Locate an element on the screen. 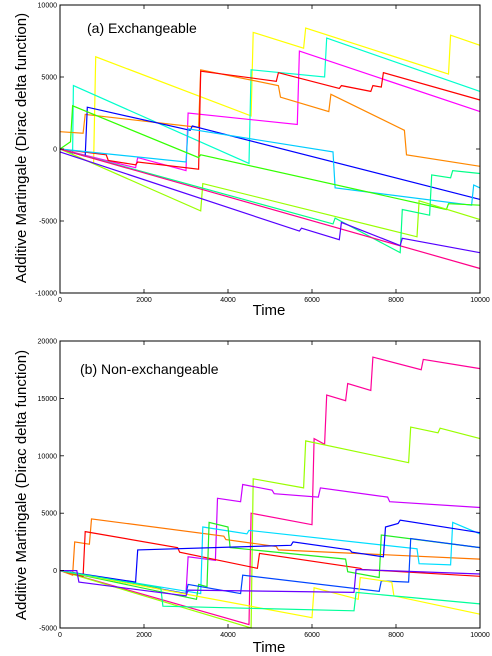 The image size is (492, 656). panel-a-x-tick-label: 6000 is located at coordinates (312, 300).